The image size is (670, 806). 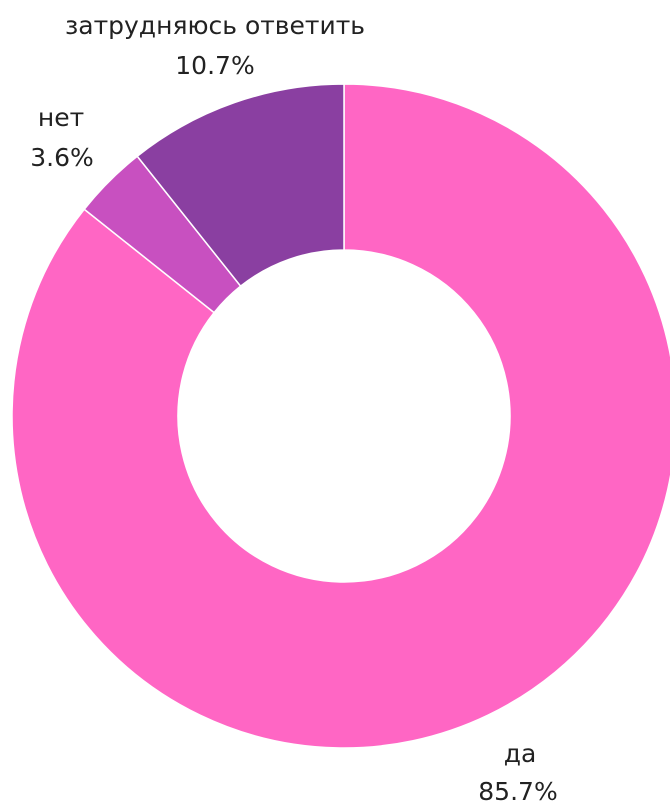 I want to click on label-no-name: нет, so click(x=61, y=117).